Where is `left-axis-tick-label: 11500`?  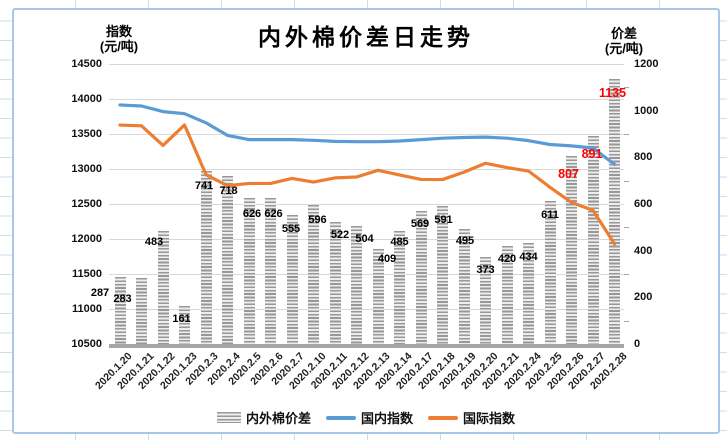 left-axis-tick-label: 11500 is located at coordinates (87, 274).